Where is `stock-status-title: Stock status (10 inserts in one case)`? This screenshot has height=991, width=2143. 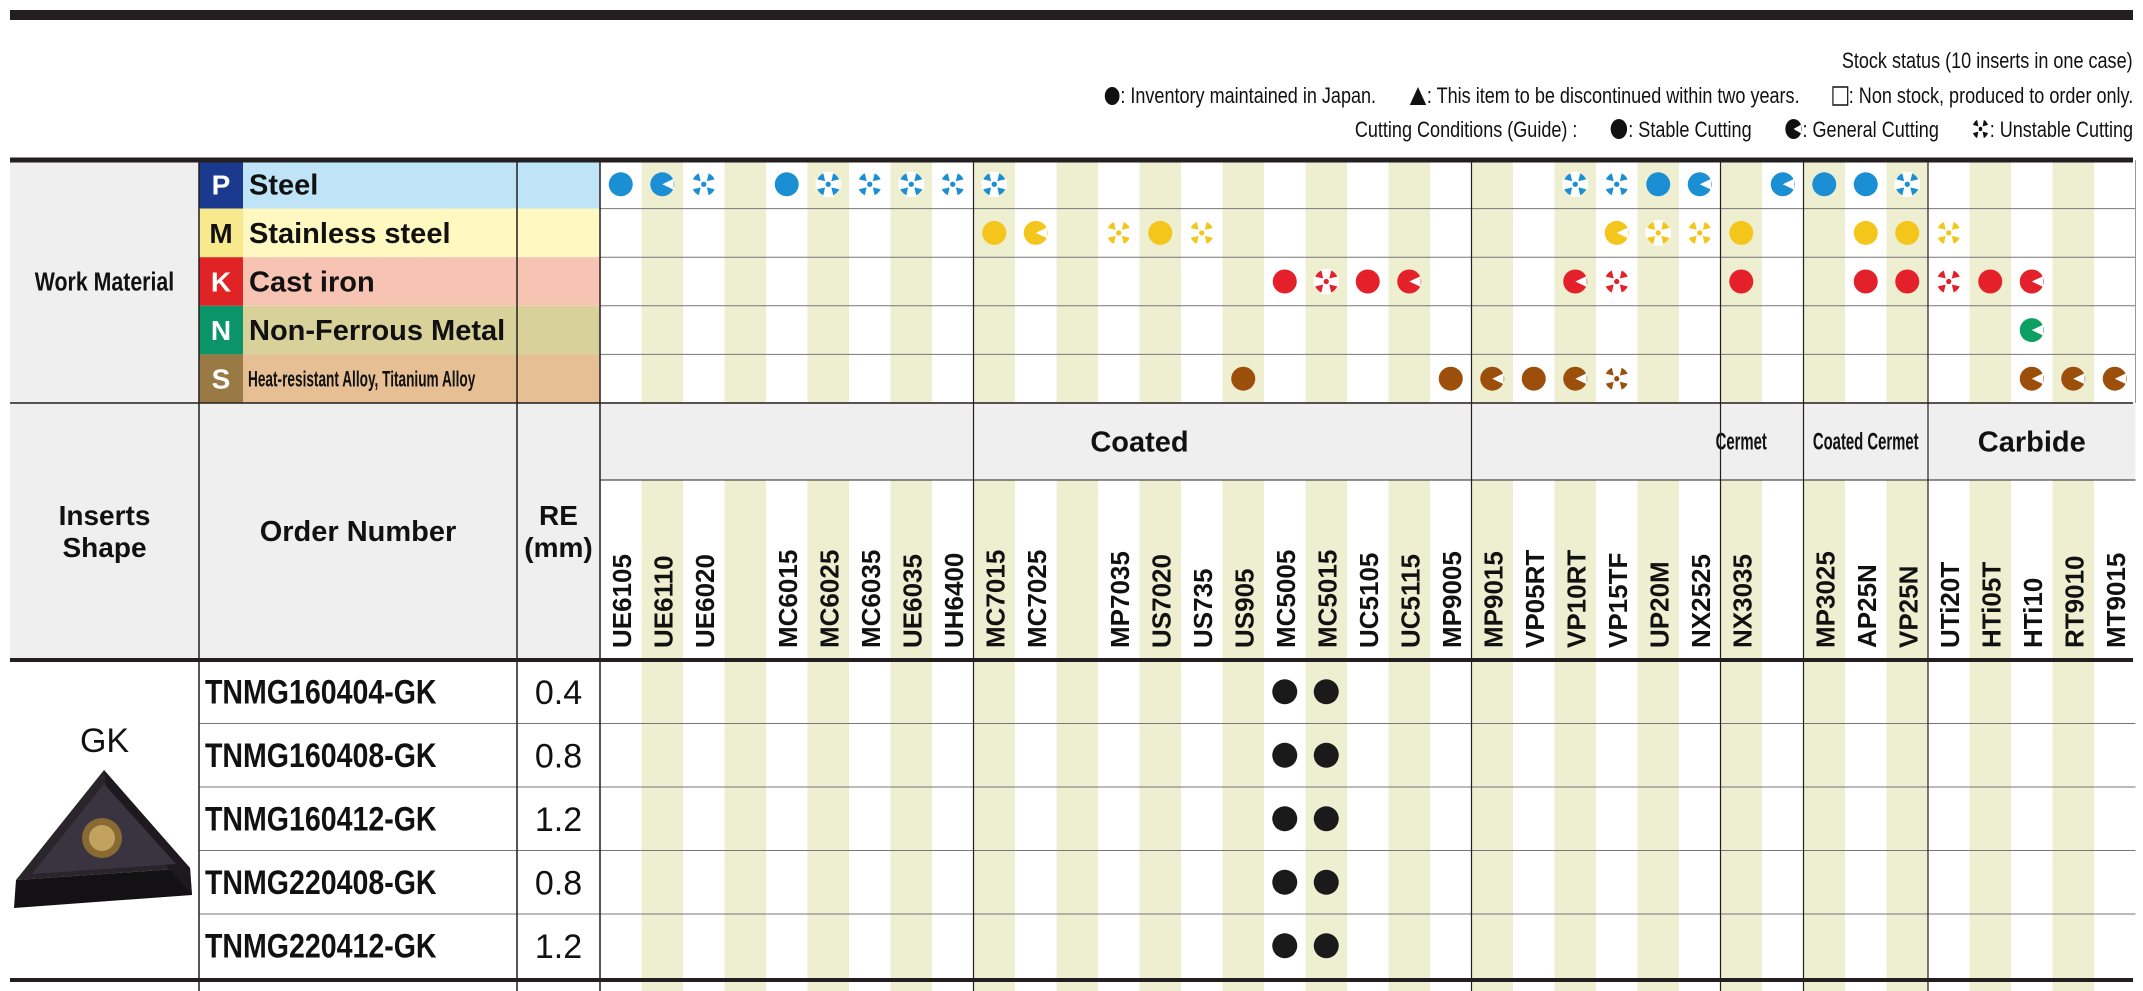 stock-status-title: Stock status (10 inserts in one case) is located at coordinates (1987, 60).